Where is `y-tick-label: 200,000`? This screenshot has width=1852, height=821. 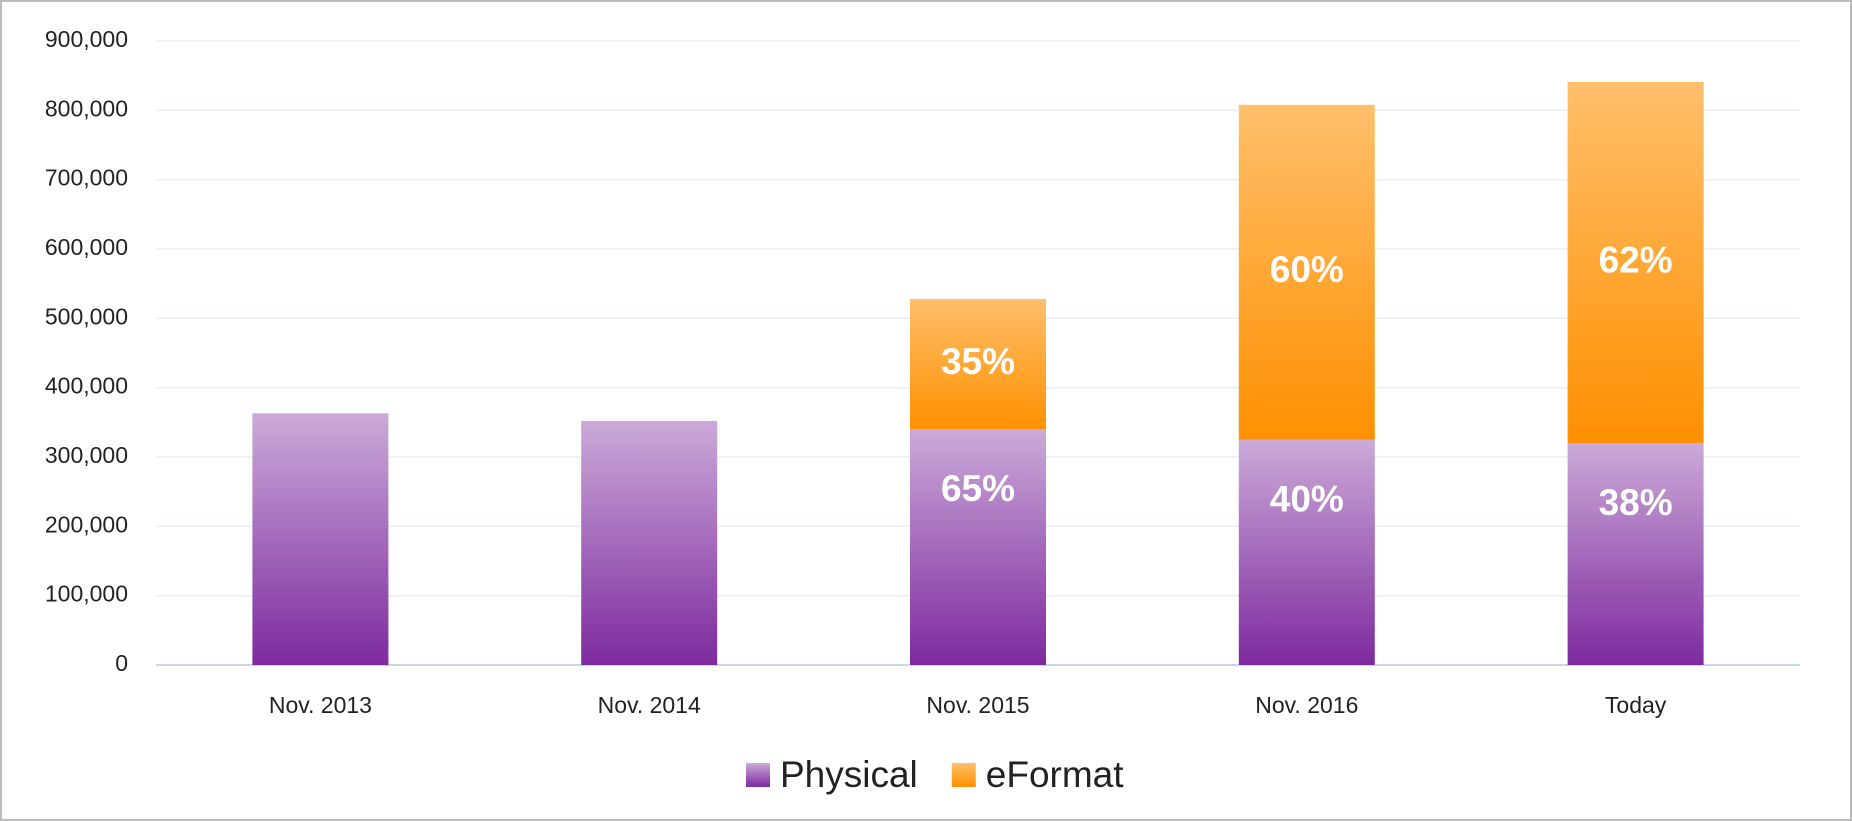
y-tick-label: 200,000 is located at coordinates (86, 524).